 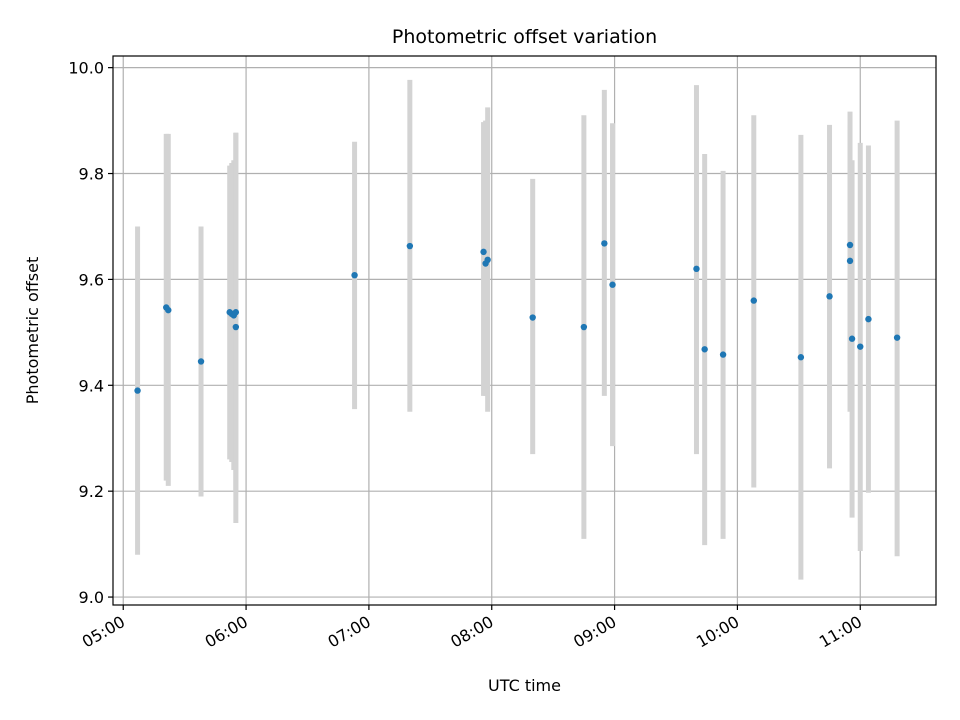 What do you see at coordinates (91, 491) in the screenshot?
I see `y-tick-label: 9.2` at bounding box center [91, 491].